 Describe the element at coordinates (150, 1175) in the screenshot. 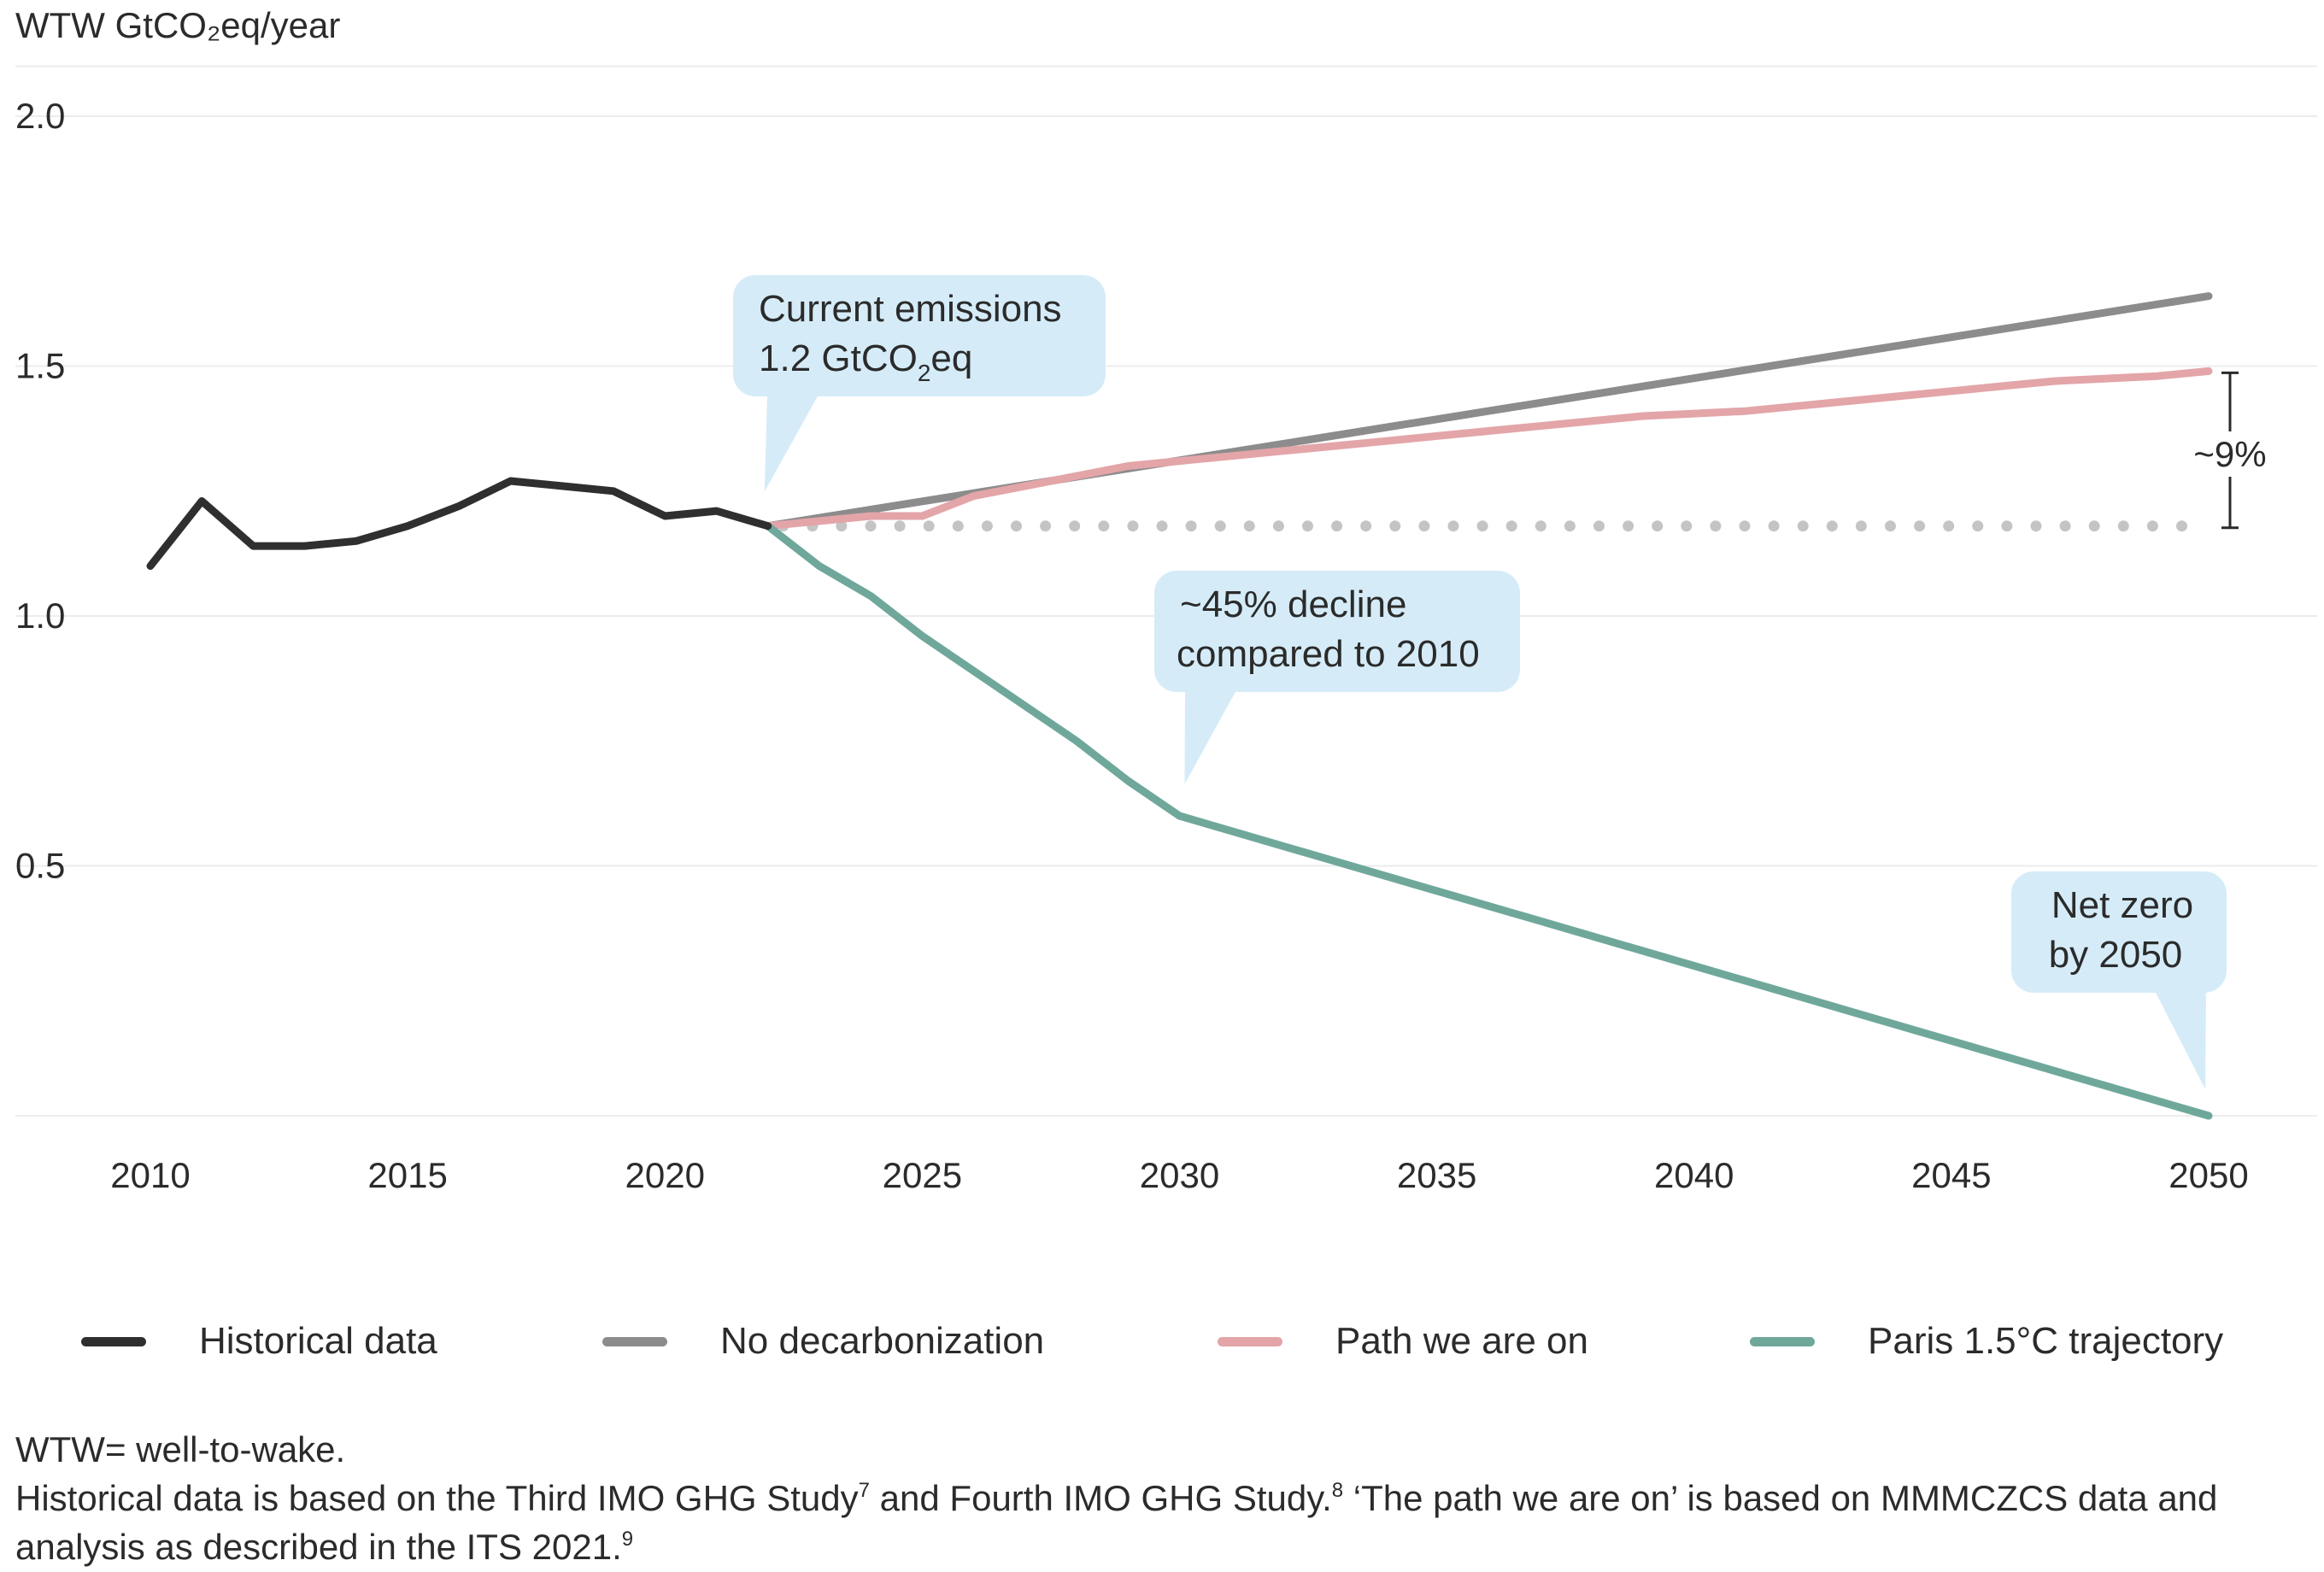

I see `x-tick-label-0: 2010` at that location.